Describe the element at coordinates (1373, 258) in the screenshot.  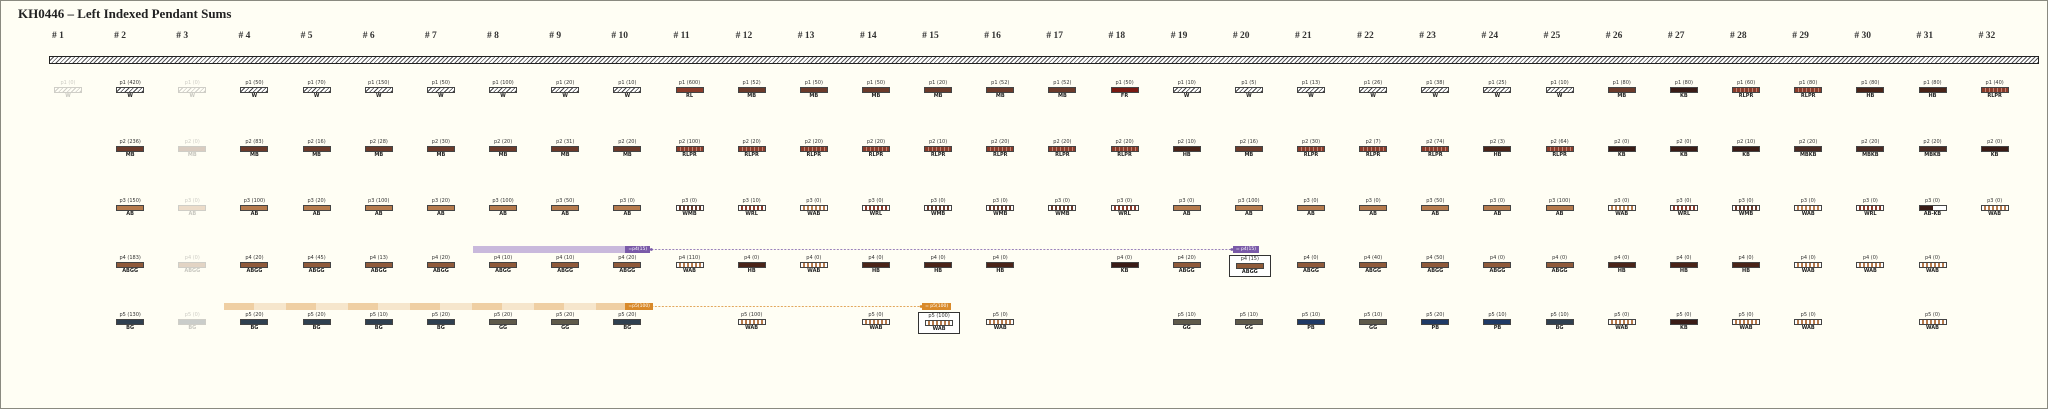
I see `pendant-label: p4 (40)` at that location.